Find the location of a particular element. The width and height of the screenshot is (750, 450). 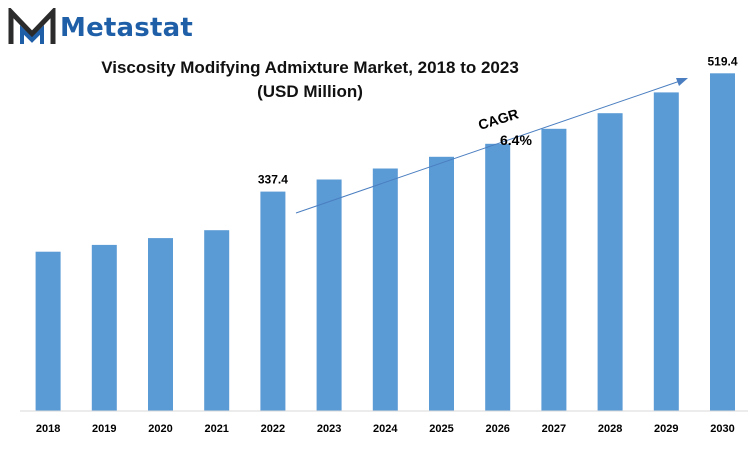

brand-logo: Metastat is located at coordinates (108, 28).